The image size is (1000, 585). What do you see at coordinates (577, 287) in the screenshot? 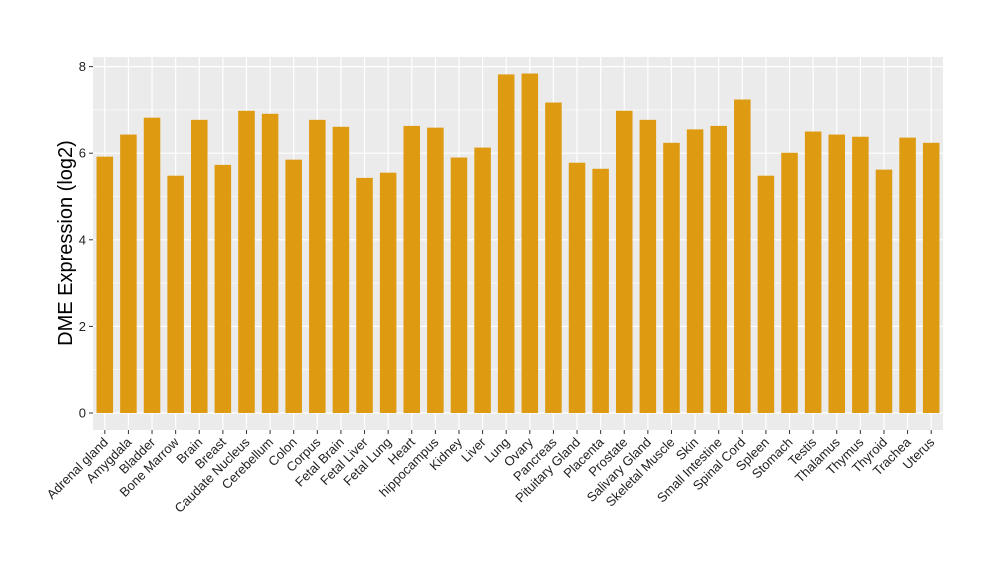
I see `bar-pituitary-gland` at bounding box center [577, 287].